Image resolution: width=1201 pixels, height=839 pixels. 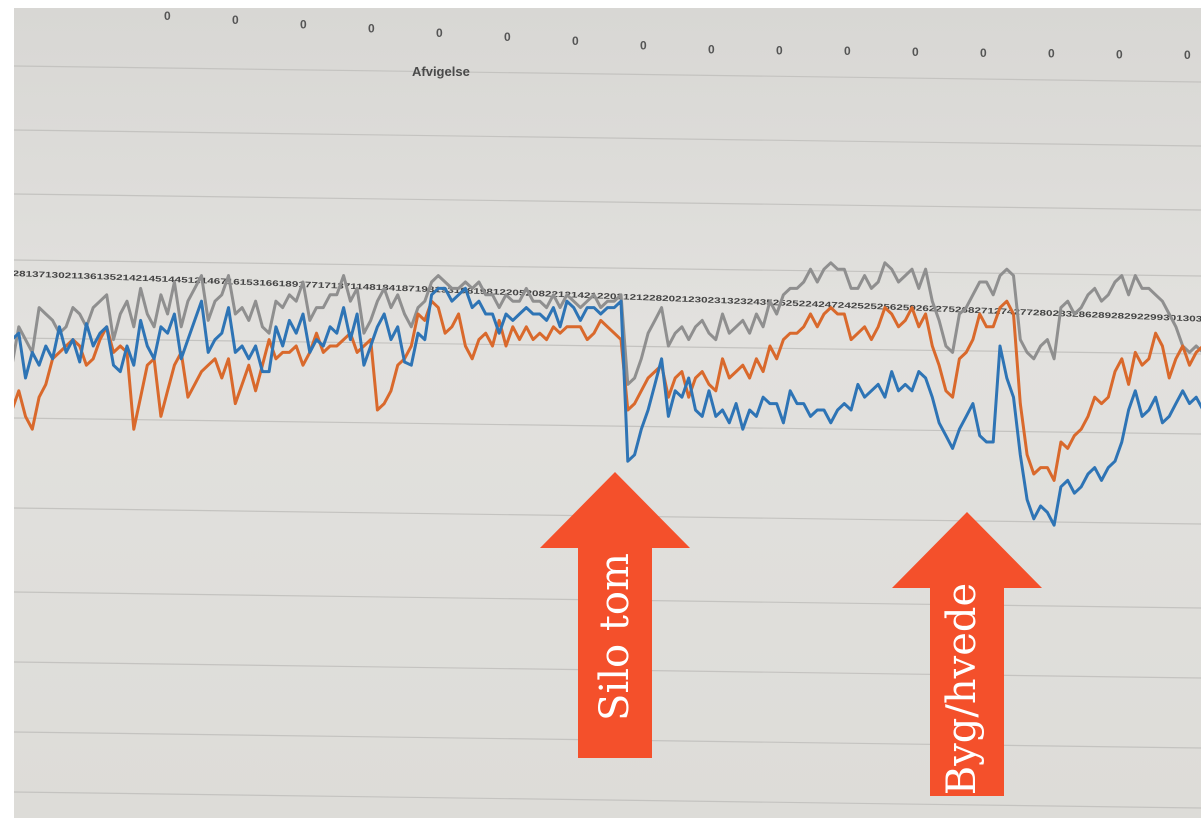 What do you see at coordinates (441, 71) in the screenshot?
I see `chart-title: Afvigelse` at bounding box center [441, 71].